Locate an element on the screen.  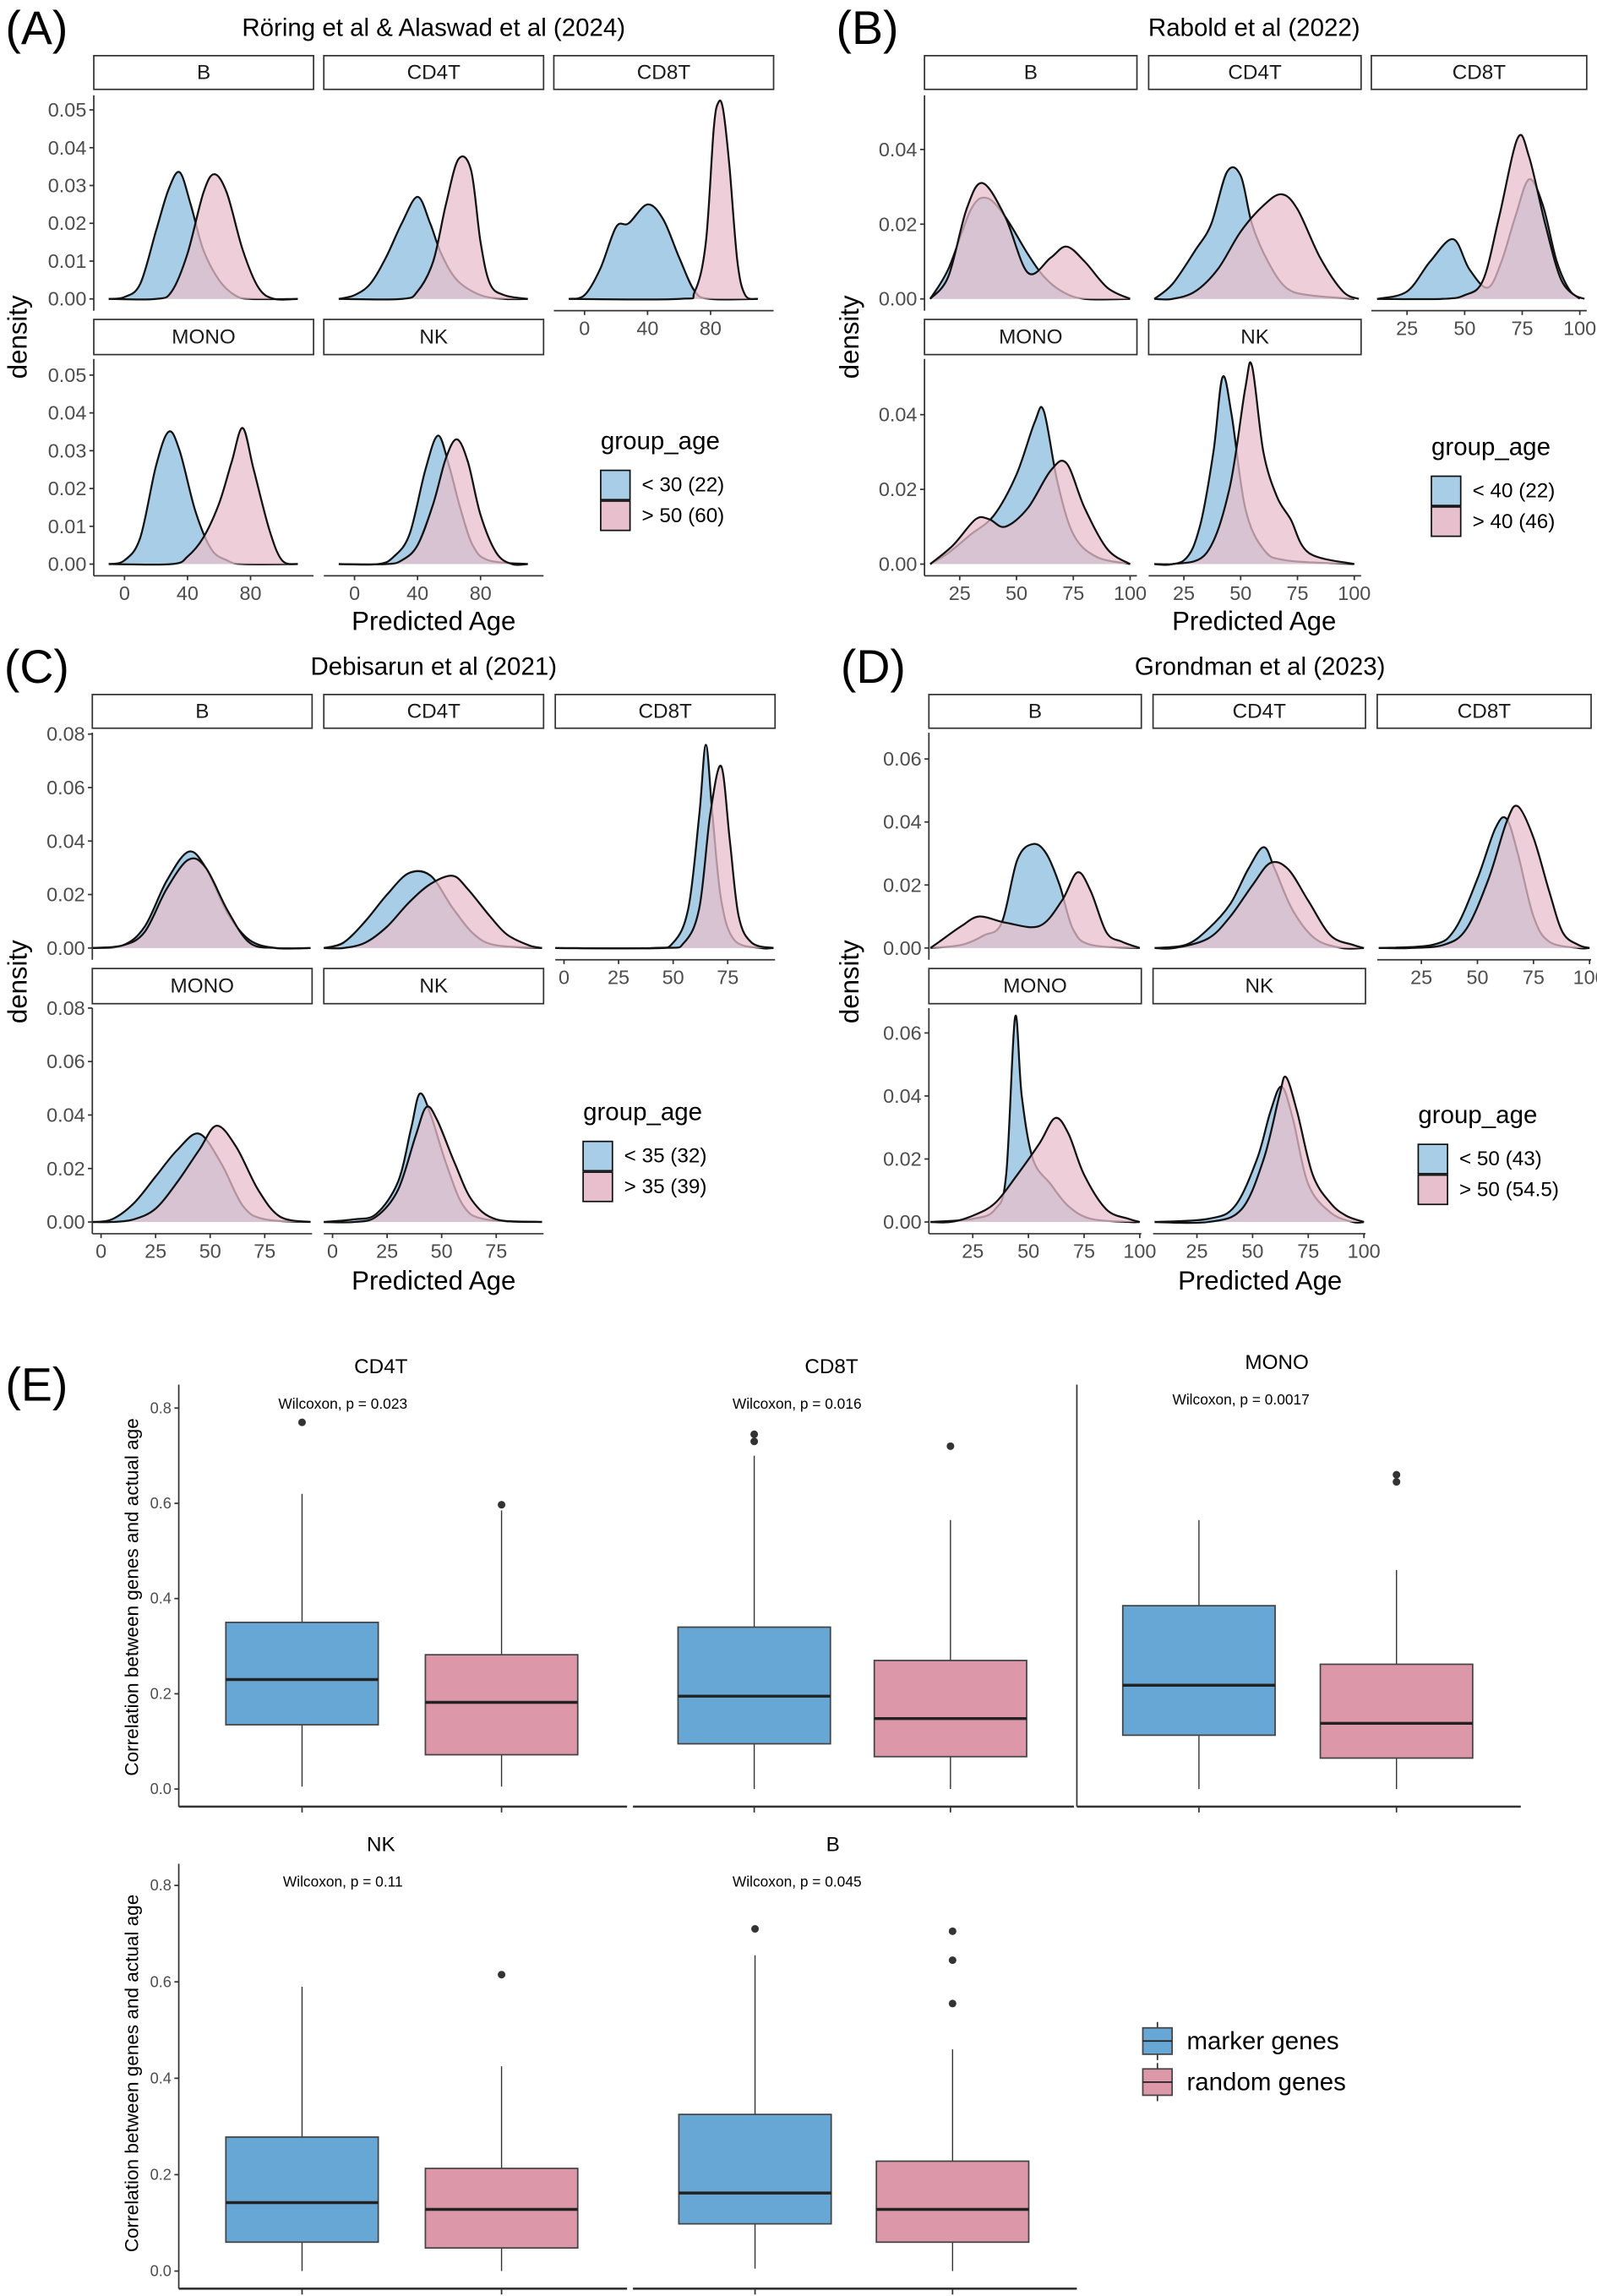
x-tick-label: 80 is located at coordinates (711, 328).